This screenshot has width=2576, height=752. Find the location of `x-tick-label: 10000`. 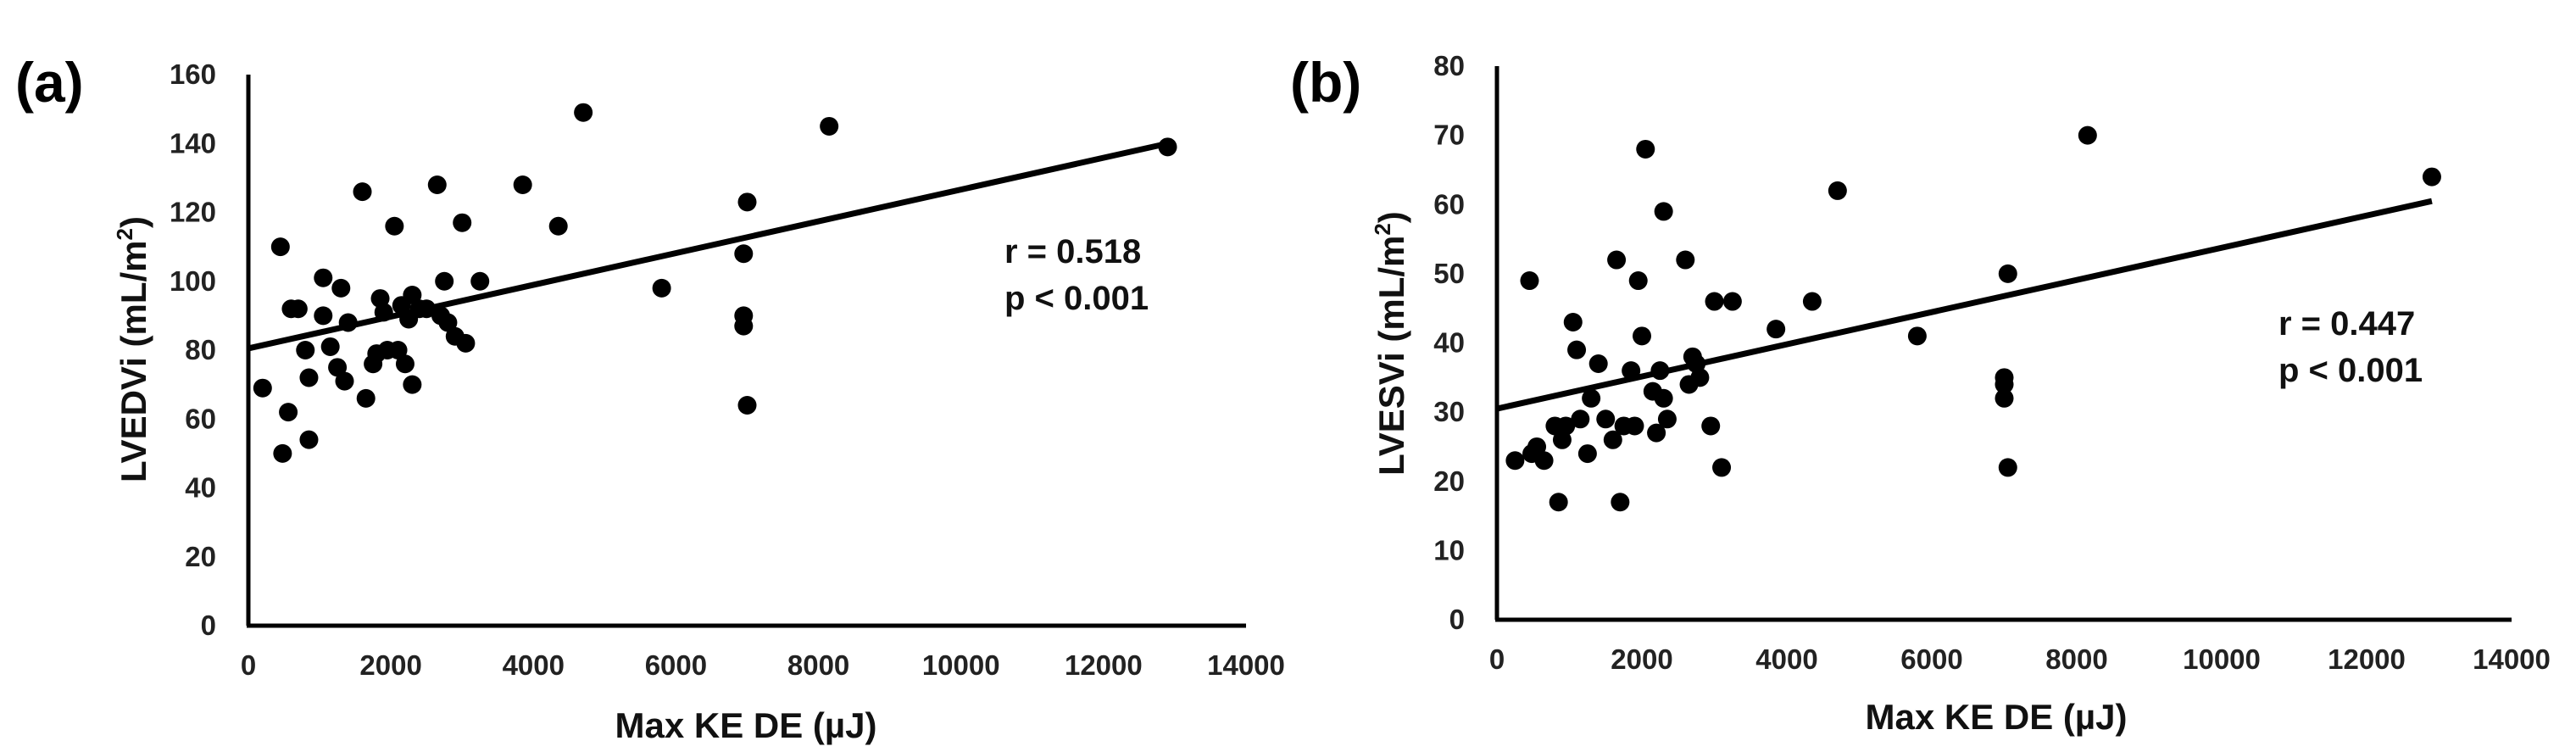

x-tick-label: 10000 is located at coordinates (961, 665).